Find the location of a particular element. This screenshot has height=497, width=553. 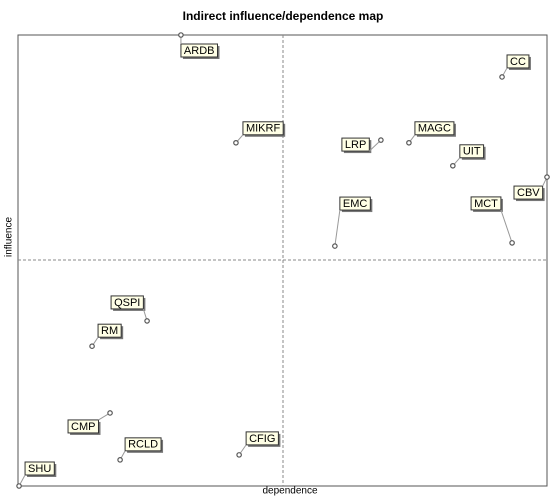

point-label: CBV is located at coordinates (528, 193).